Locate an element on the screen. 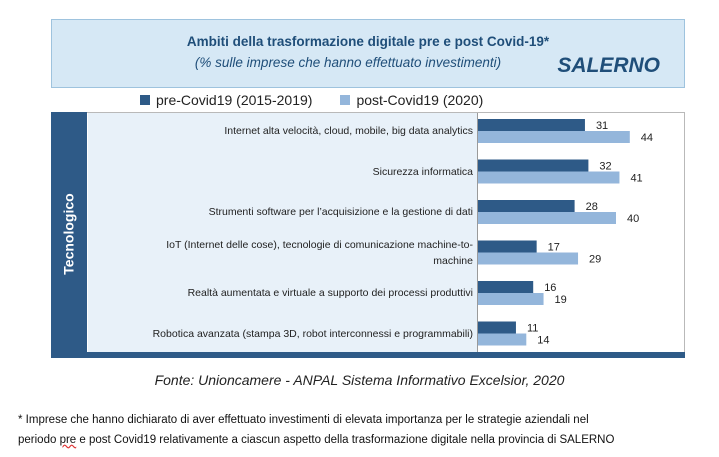 The height and width of the screenshot is (457, 719). data-label-pre: 11 is located at coordinates (532, 329).